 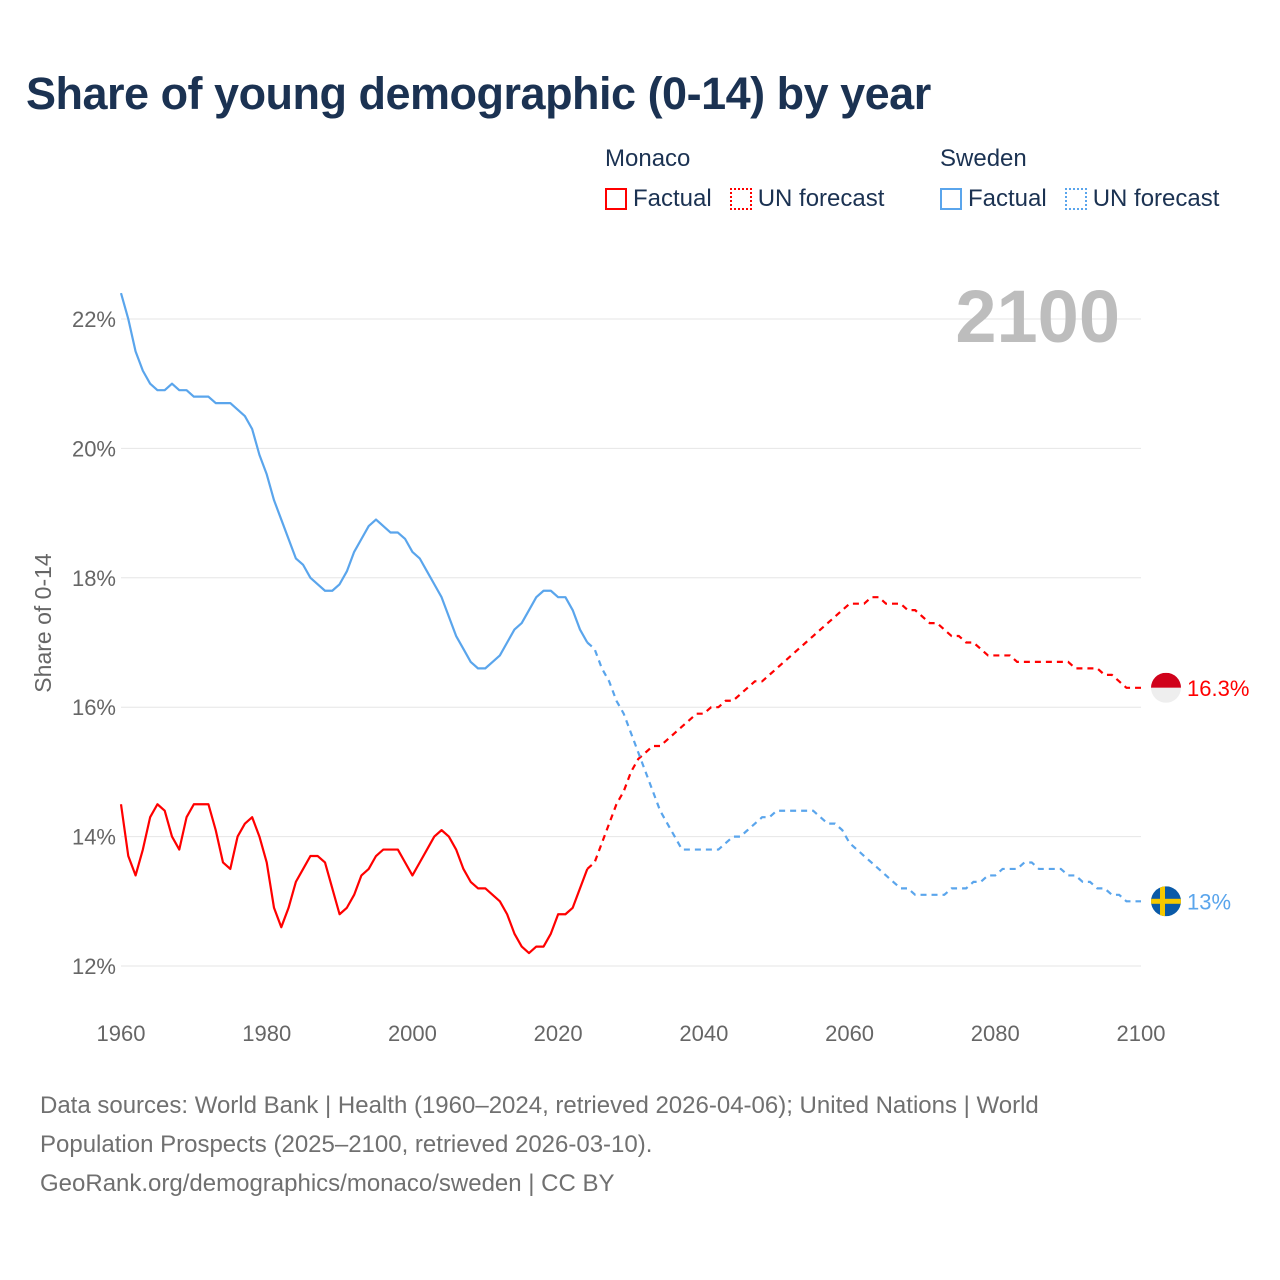 I want to click on y-tick-label: 14%, so click(x=94, y=837).